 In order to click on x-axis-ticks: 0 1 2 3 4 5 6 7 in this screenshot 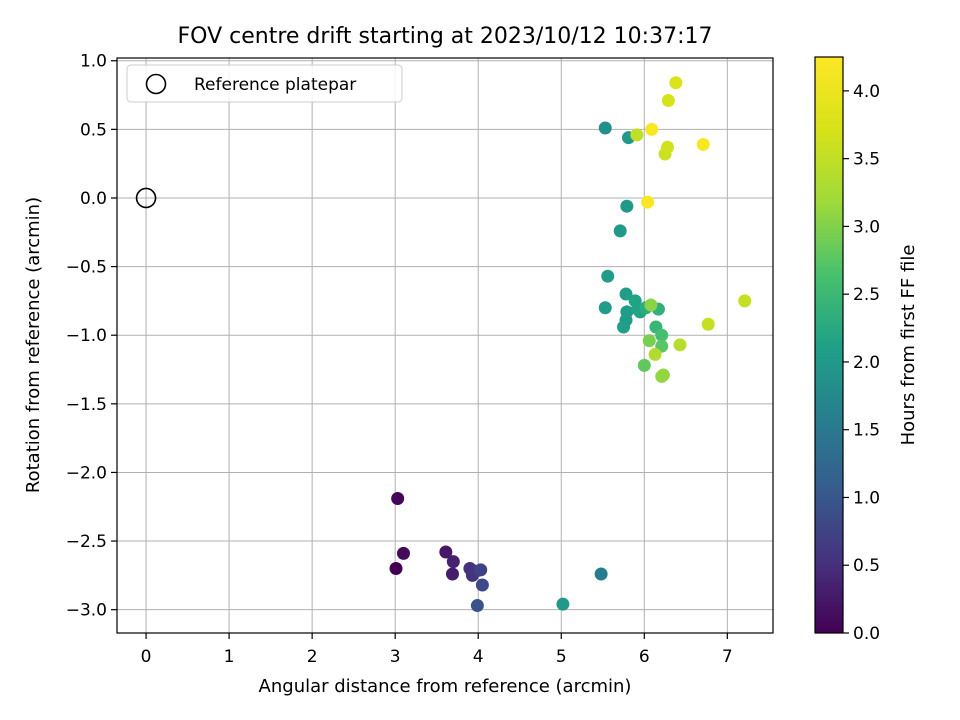, I will do `click(437, 650)`.